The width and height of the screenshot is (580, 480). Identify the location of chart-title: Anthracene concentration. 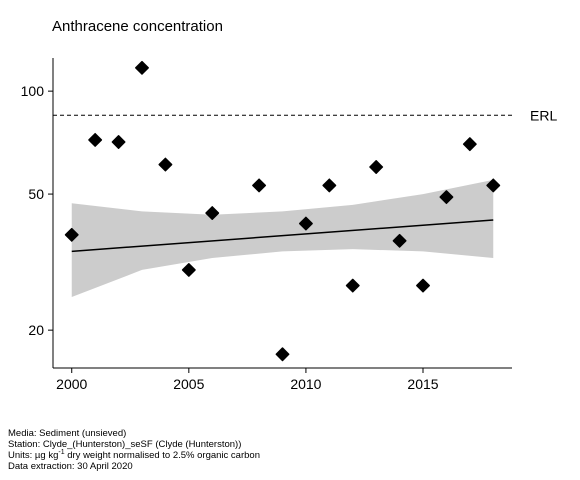
(137, 26).